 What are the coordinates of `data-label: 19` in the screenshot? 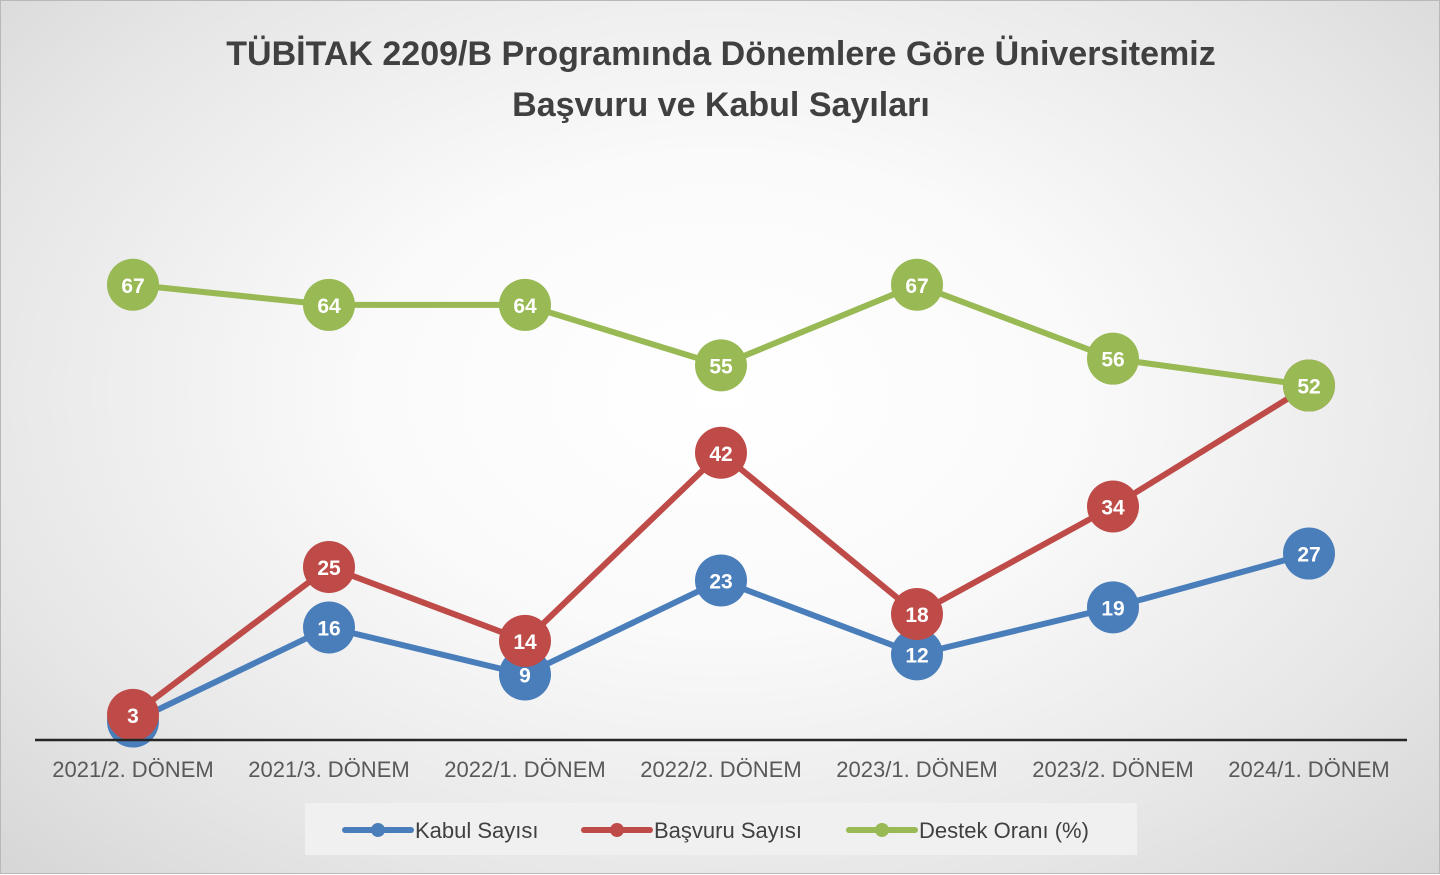 It's located at (1112, 608).